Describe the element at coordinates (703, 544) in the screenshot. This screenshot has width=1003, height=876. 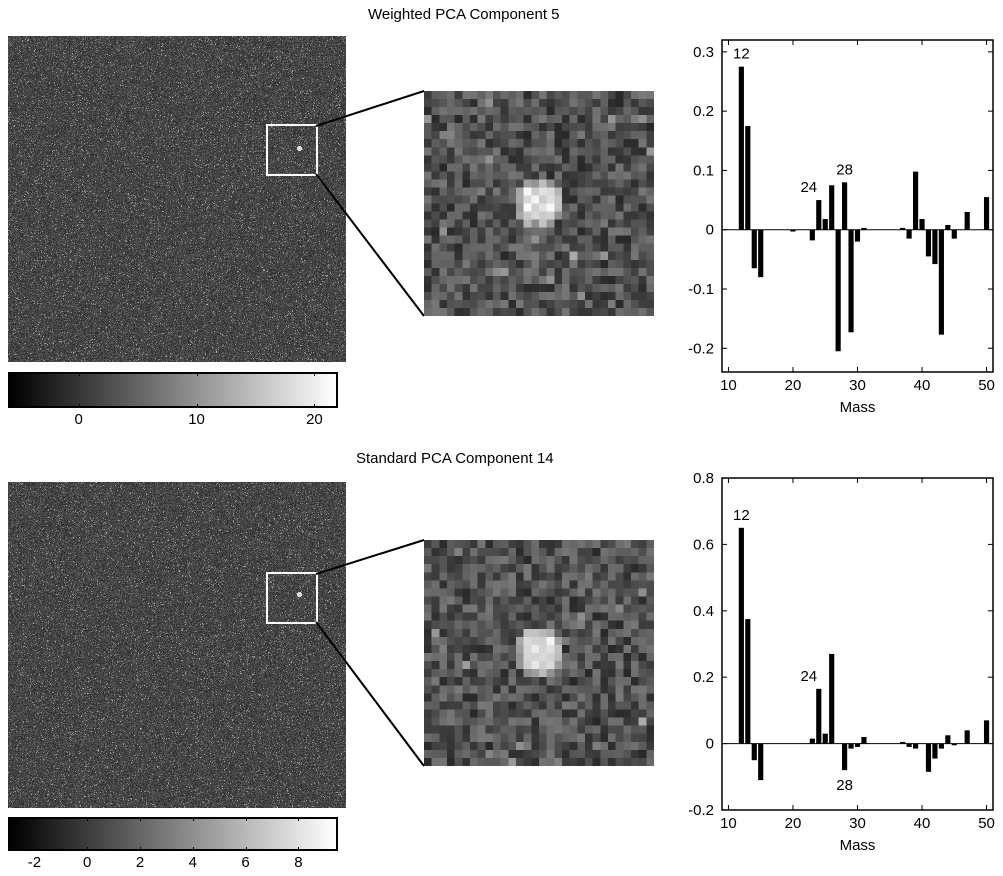
I see `y-tick-label: 0.6` at that location.